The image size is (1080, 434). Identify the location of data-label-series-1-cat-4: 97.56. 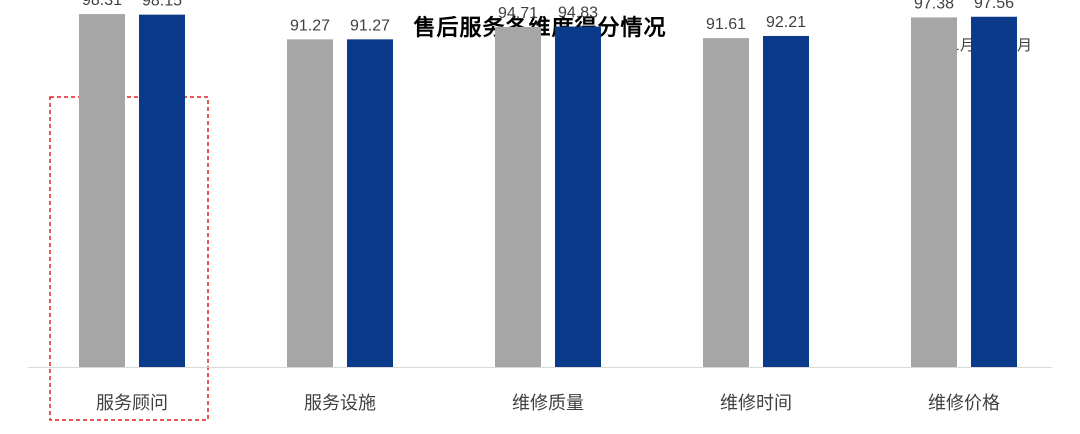
(994, 6).